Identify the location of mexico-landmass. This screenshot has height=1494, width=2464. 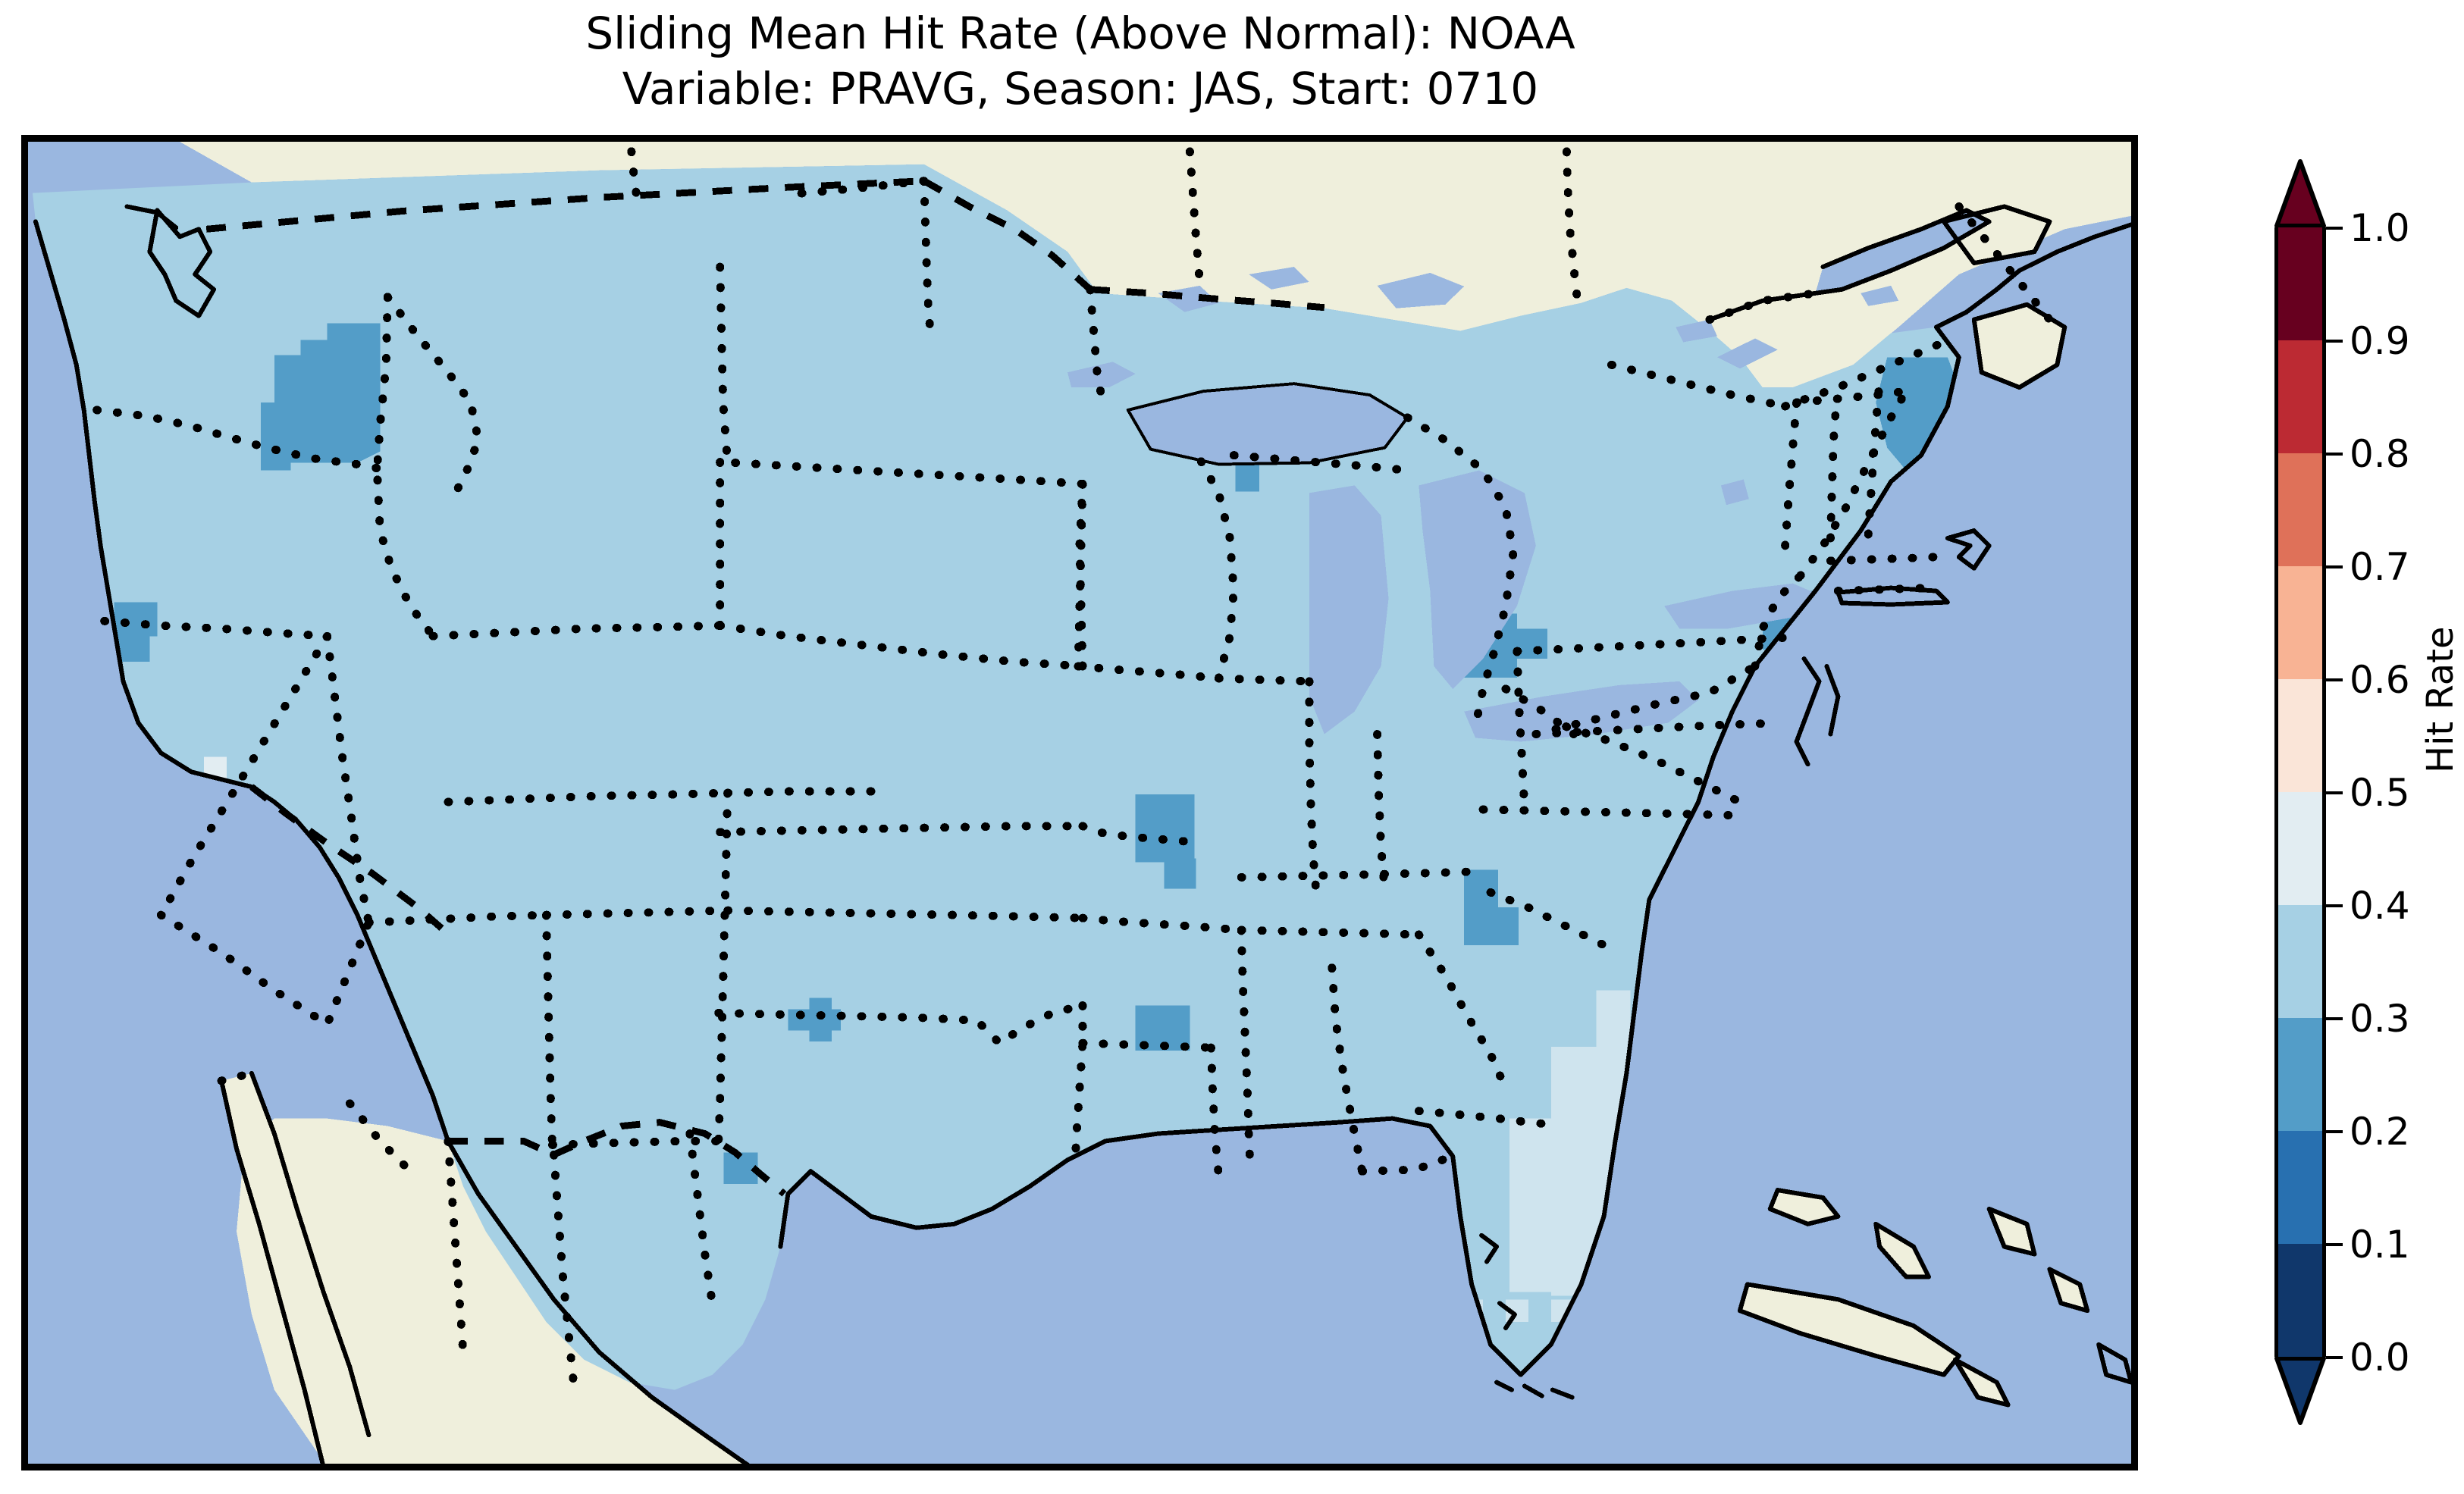
(494, 1292).